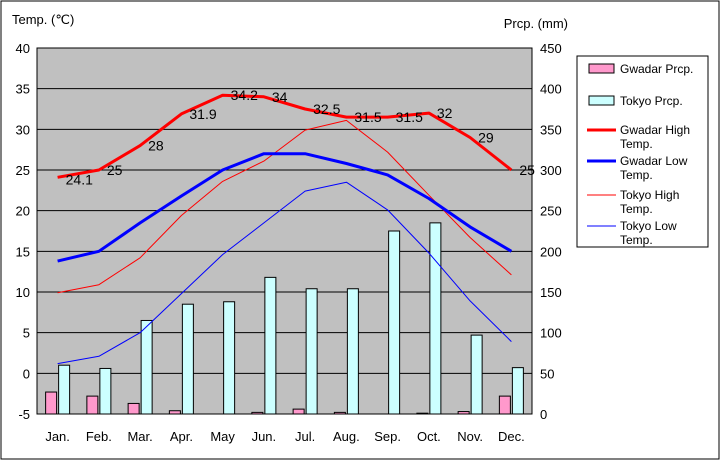 The height and width of the screenshot is (460, 720). What do you see at coordinates (486, 137) in the screenshot?
I see `data-label: 29` at bounding box center [486, 137].